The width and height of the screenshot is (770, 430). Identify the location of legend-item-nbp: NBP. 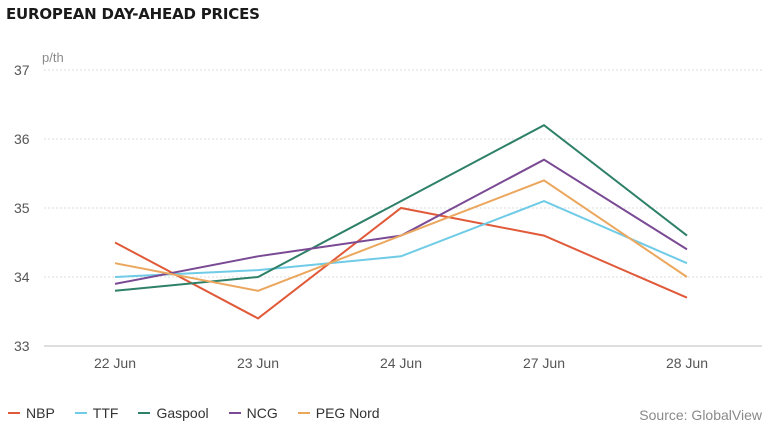
(31, 413).